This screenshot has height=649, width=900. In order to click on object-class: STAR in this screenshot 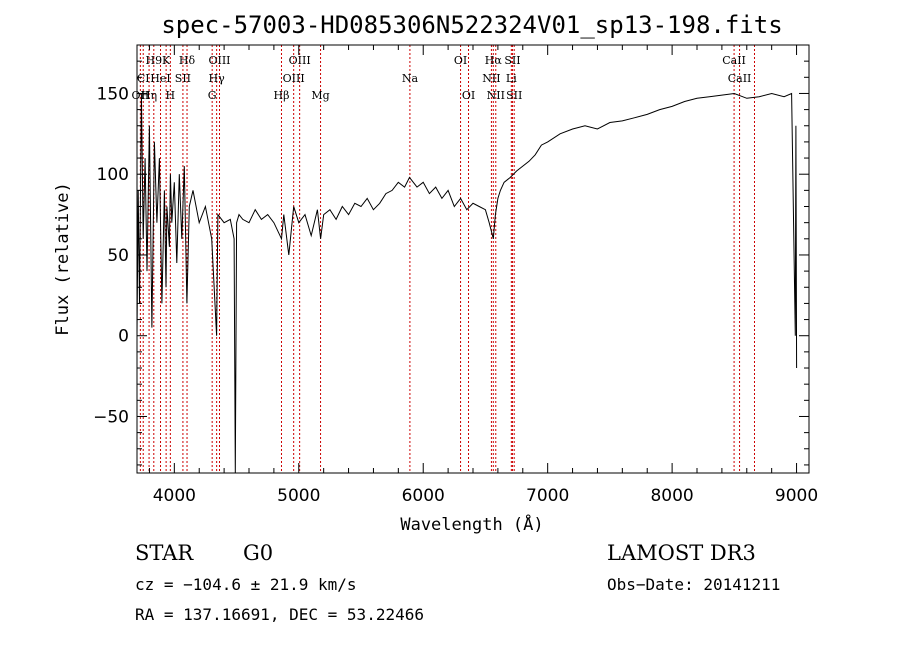, I will do `click(164, 553)`.